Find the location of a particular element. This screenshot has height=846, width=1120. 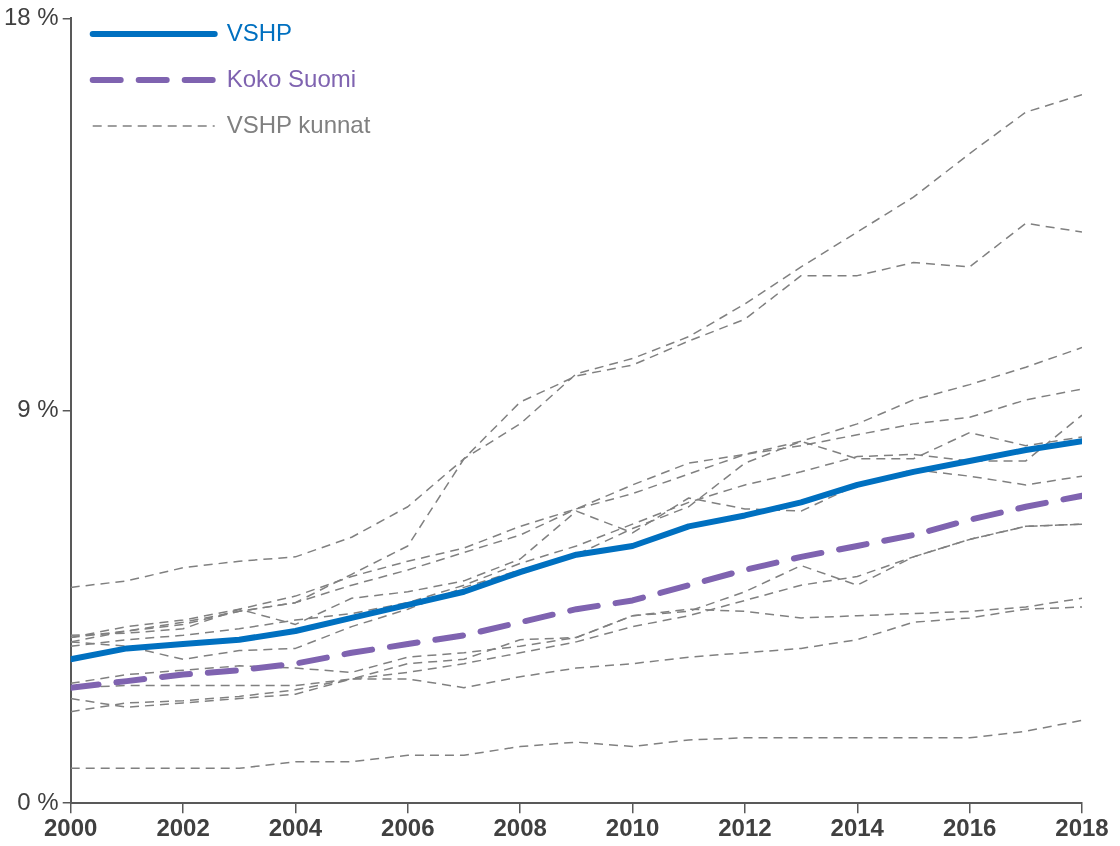

text: Koko Suomi is located at coordinates (291, 78).